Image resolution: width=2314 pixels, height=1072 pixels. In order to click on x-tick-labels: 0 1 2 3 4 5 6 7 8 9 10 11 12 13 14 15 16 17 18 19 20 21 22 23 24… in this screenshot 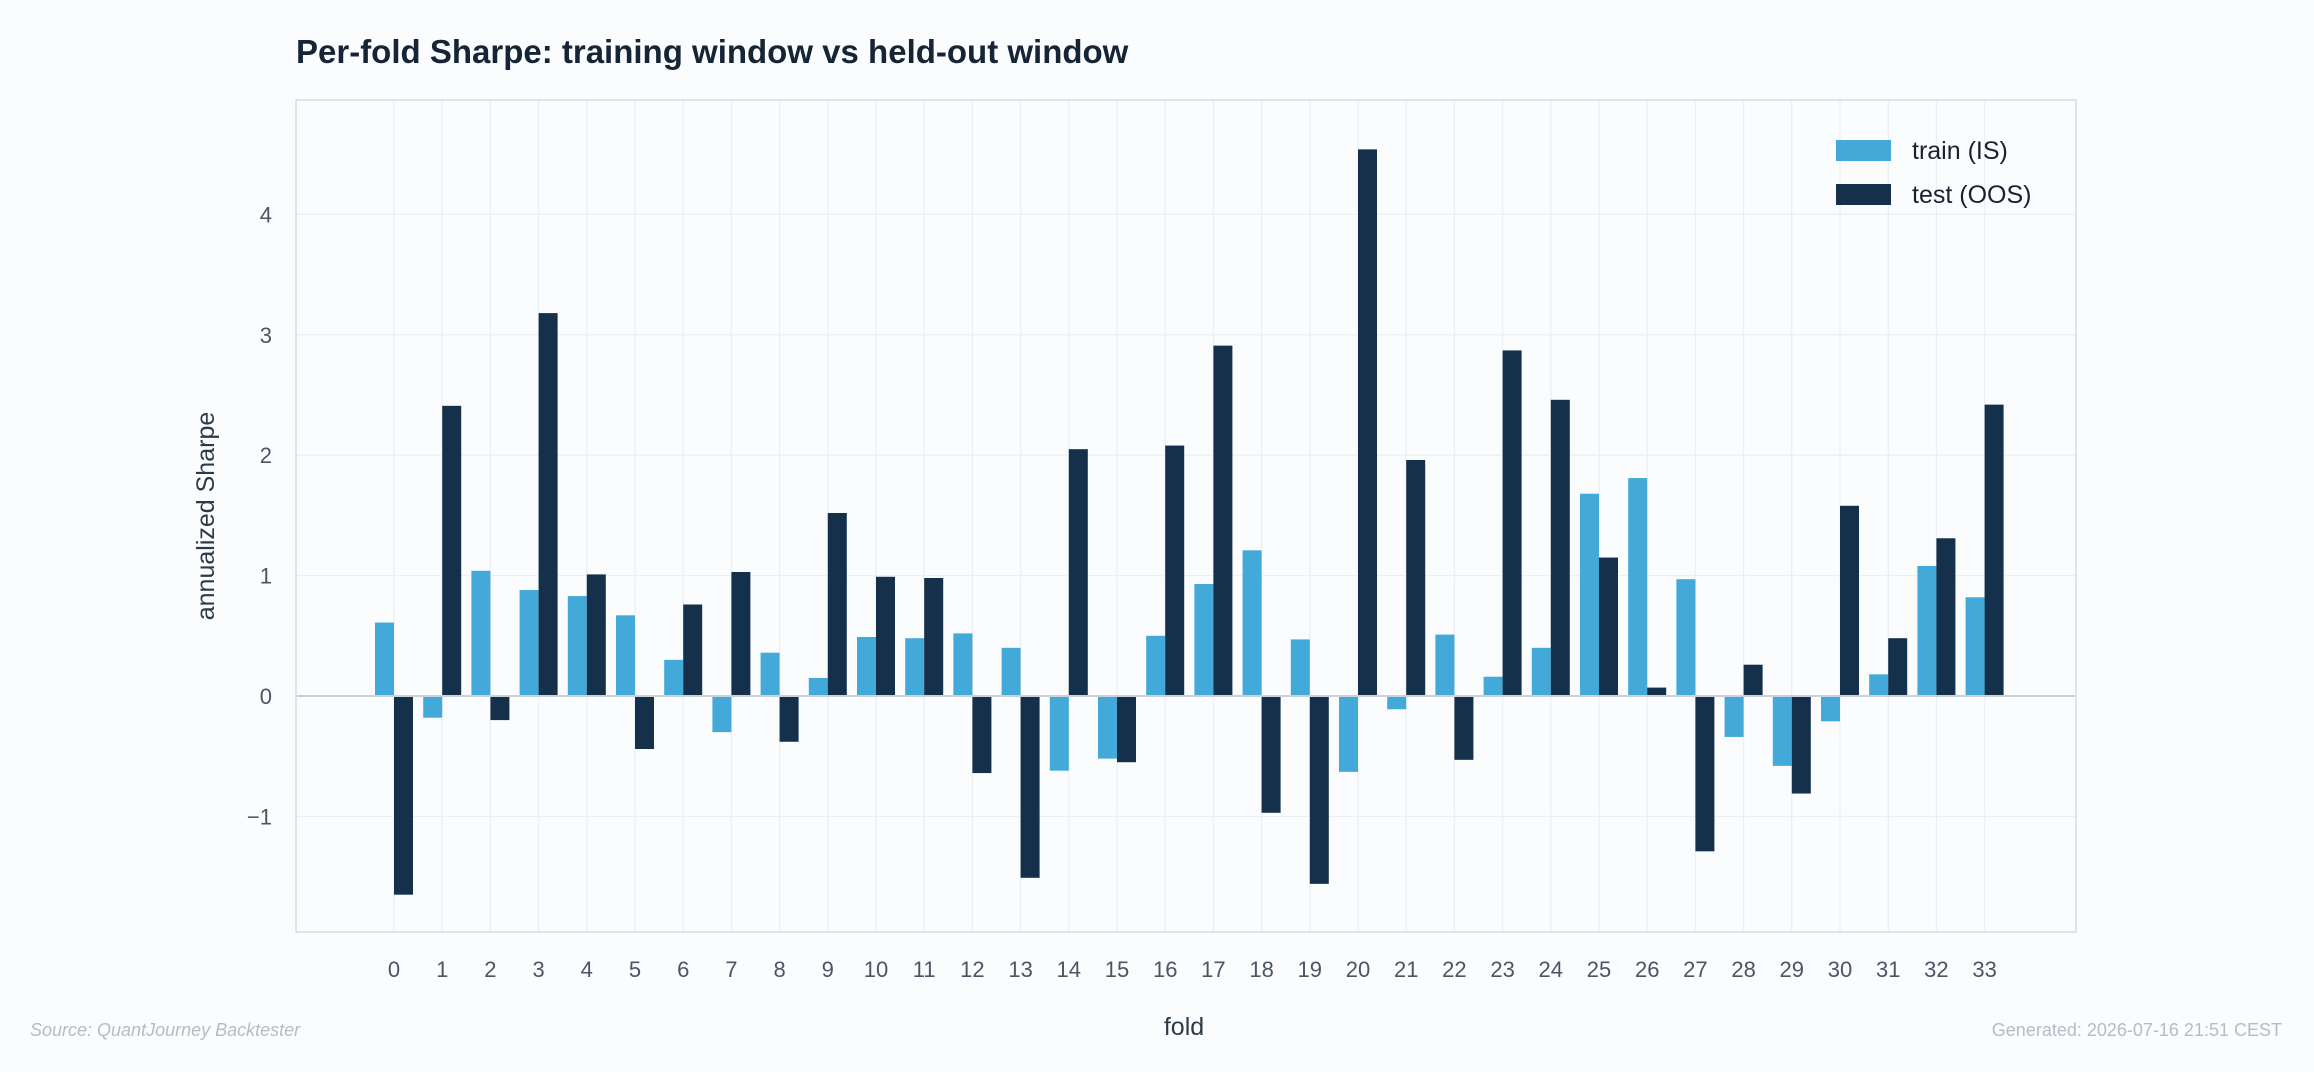, I will do `click(1192, 969)`.